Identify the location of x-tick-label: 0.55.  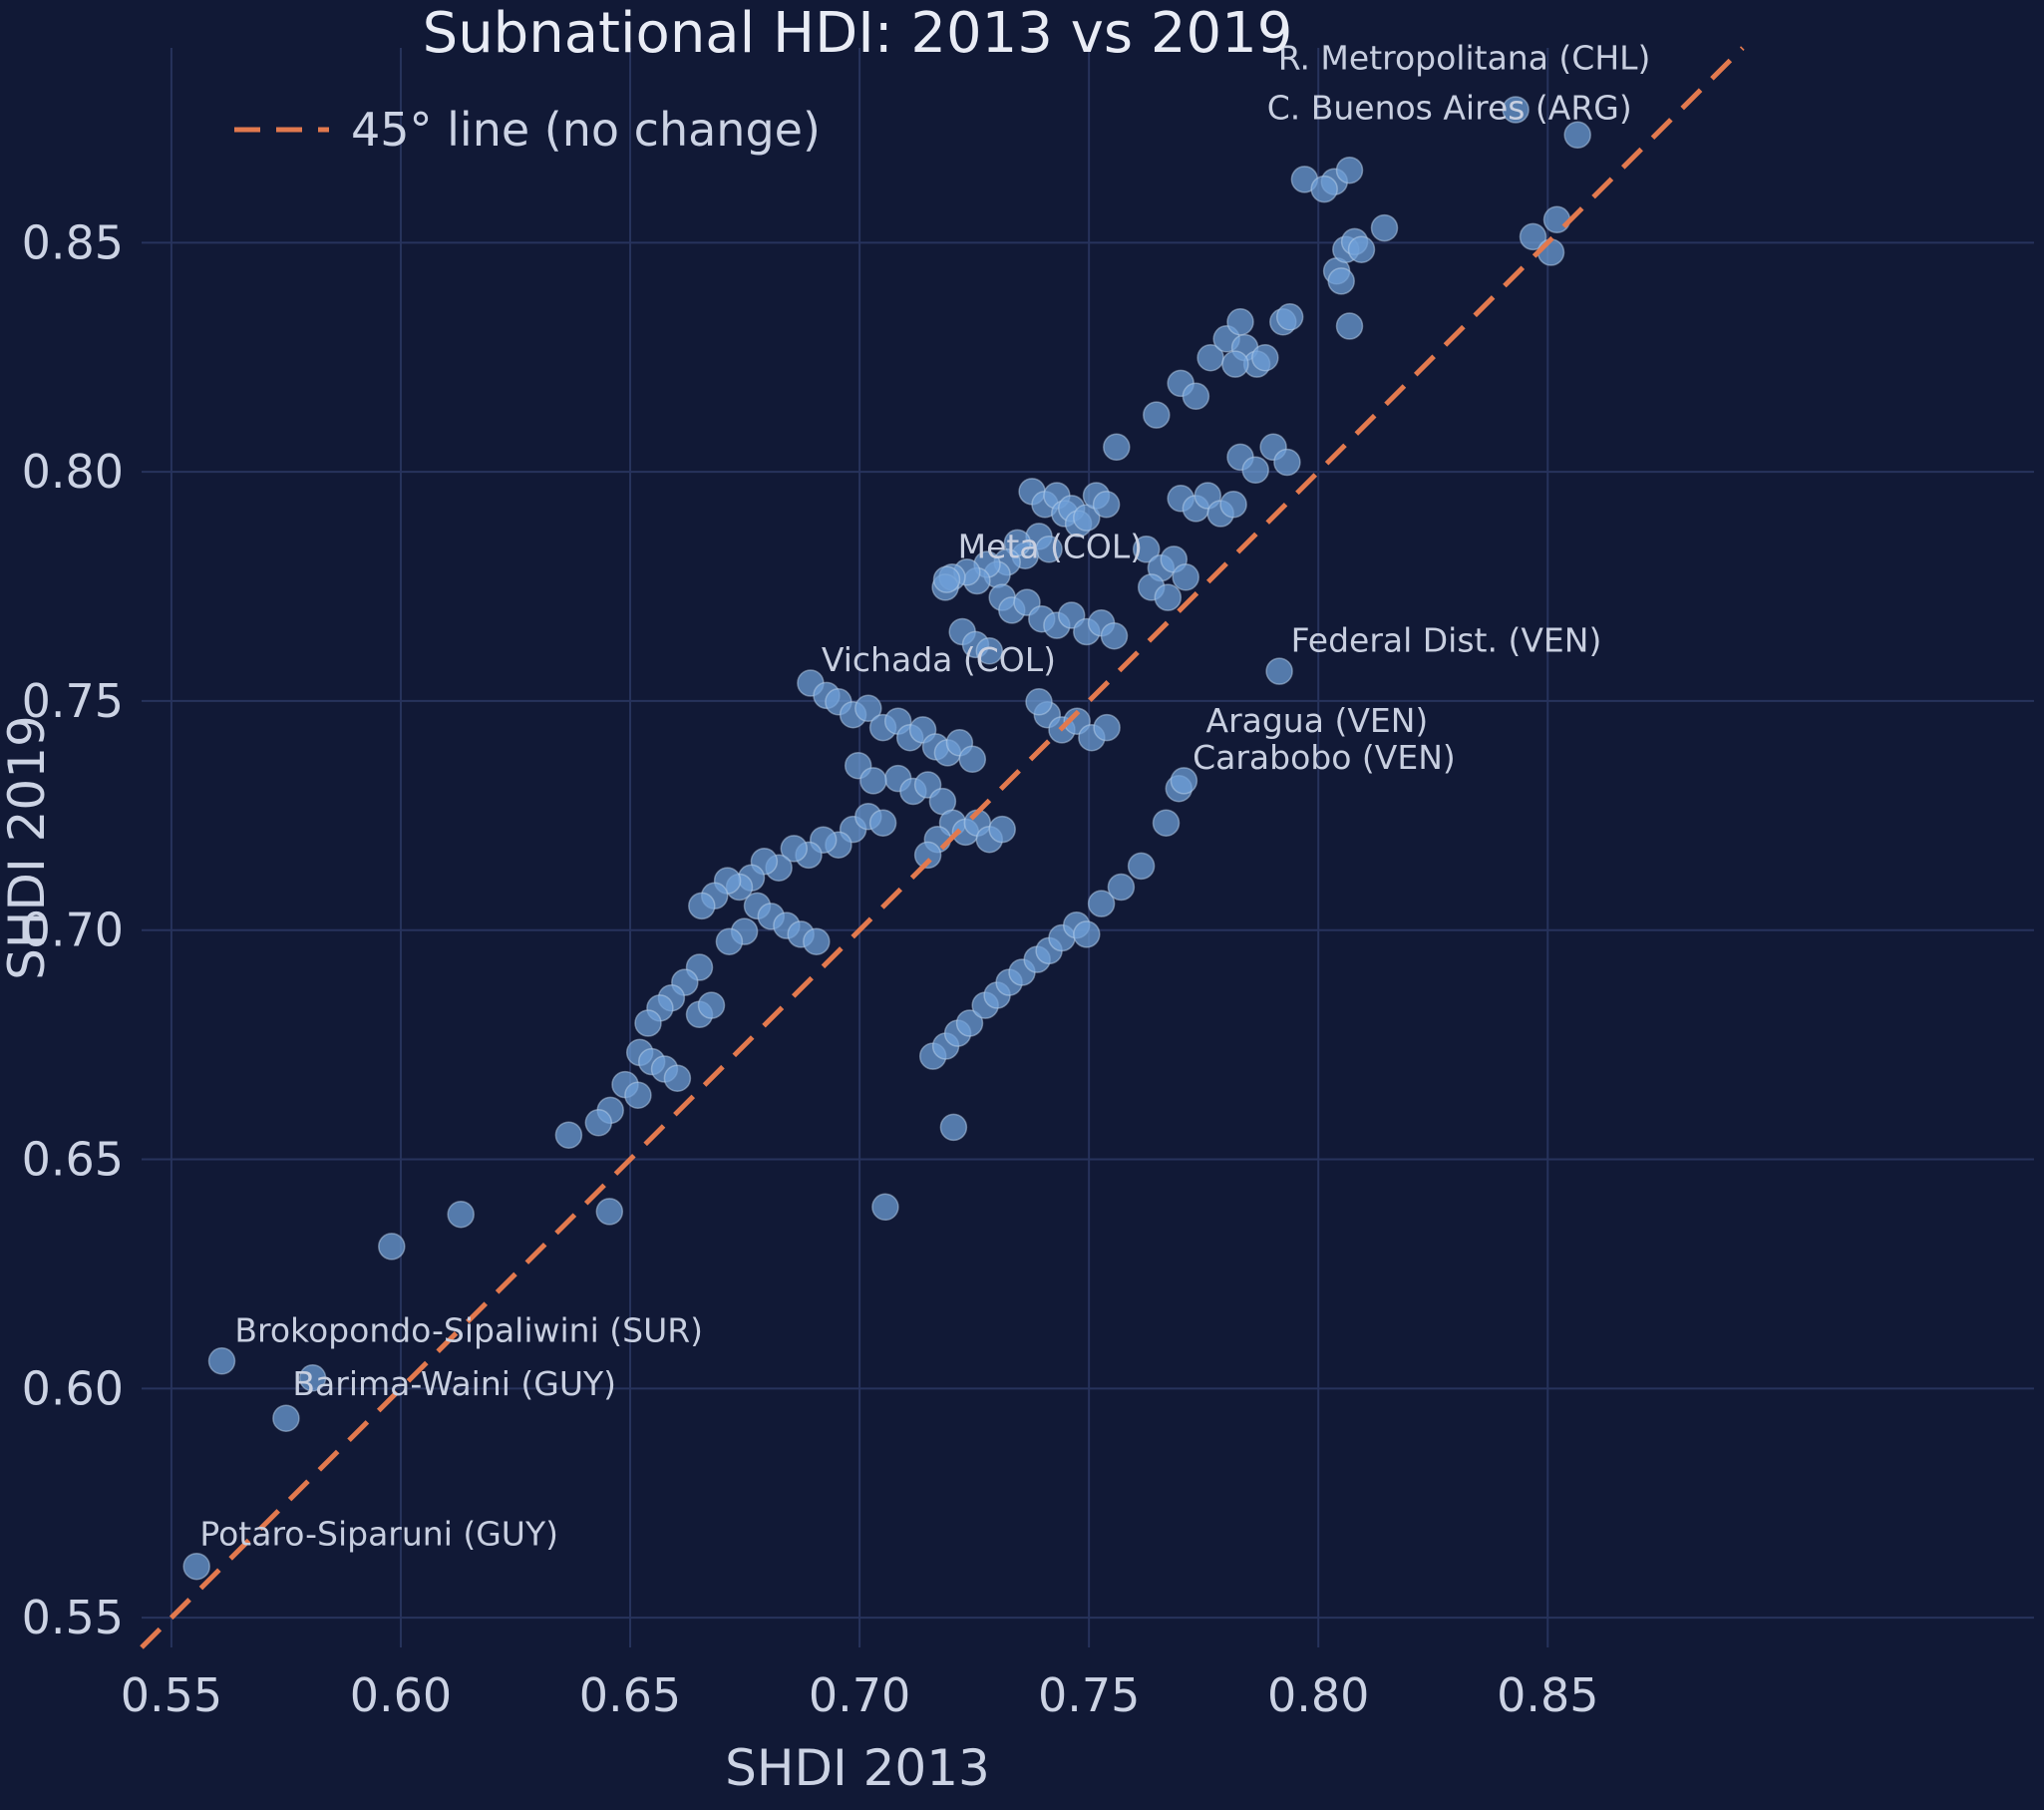
(171, 1695).